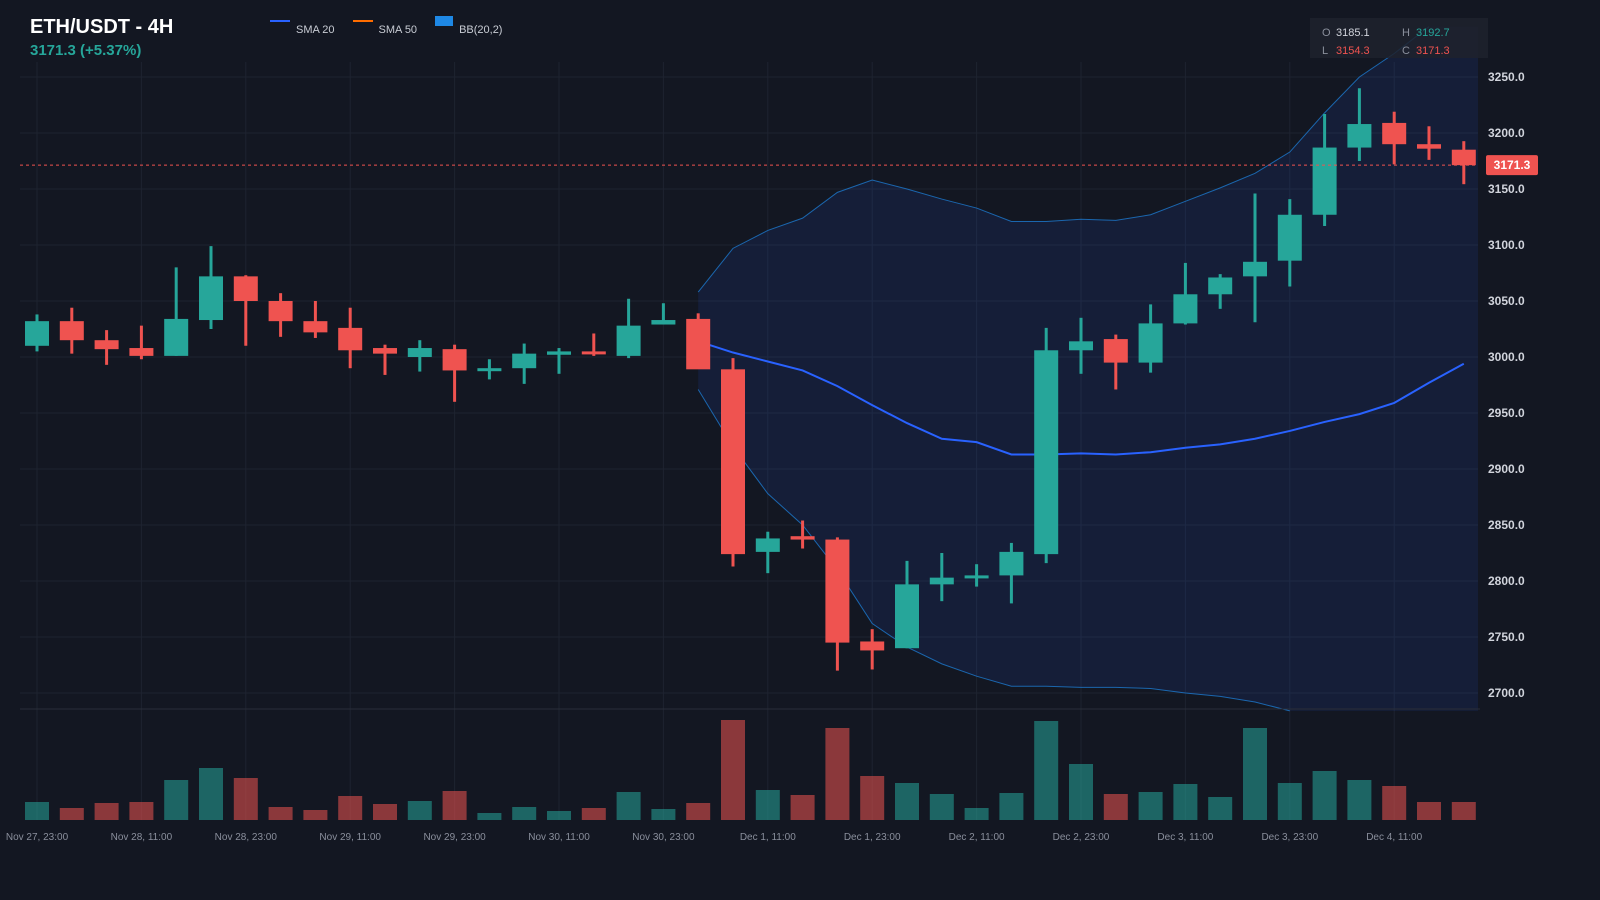 This screenshot has height=900, width=1600. I want to click on y-tick-label: 3150.0, so click(1506, 189).